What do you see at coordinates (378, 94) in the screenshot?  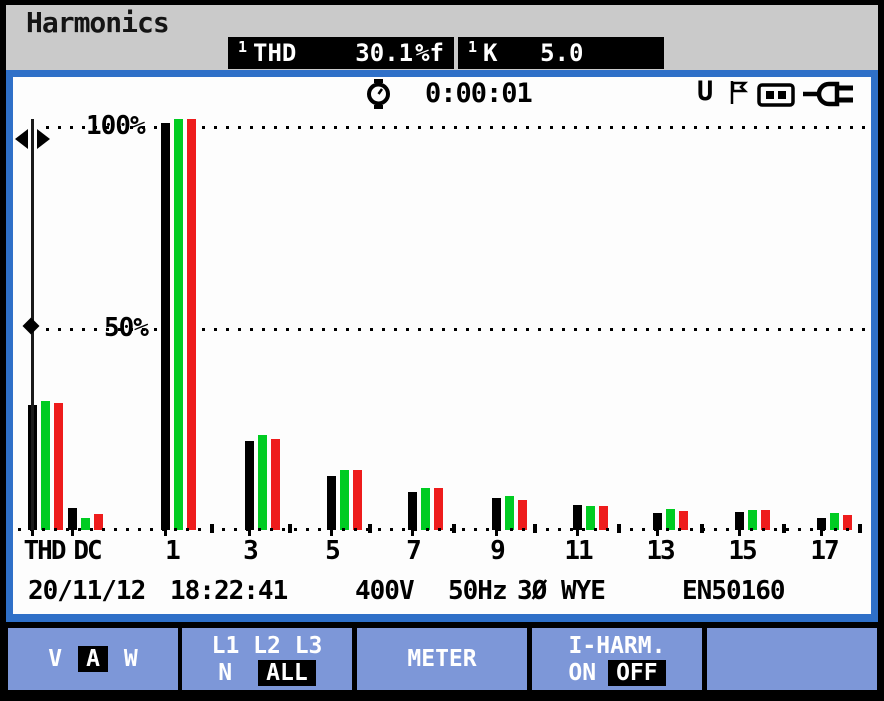 I see `stopwatch-icon` at bounding box center [378, 94].